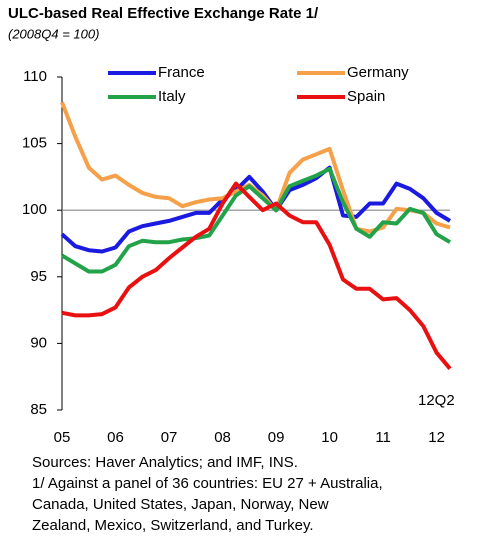 The image size is (481, 536). Describe the element at coordinates (378, 72) in the screenshot. I see `legend-label: Germany` at that location.